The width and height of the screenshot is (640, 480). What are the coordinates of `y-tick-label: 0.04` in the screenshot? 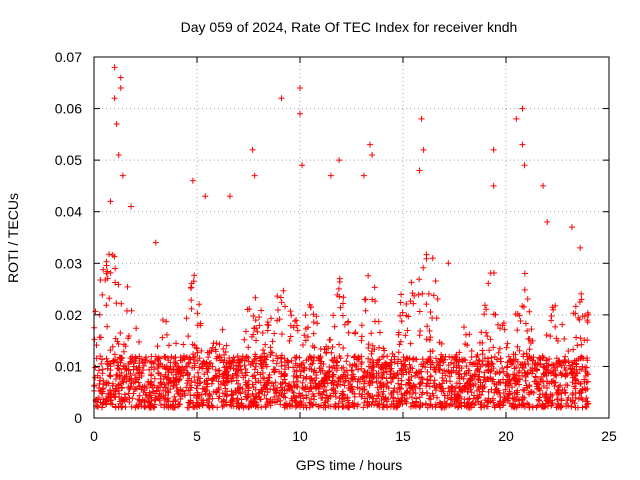 It's located at (68, 212).